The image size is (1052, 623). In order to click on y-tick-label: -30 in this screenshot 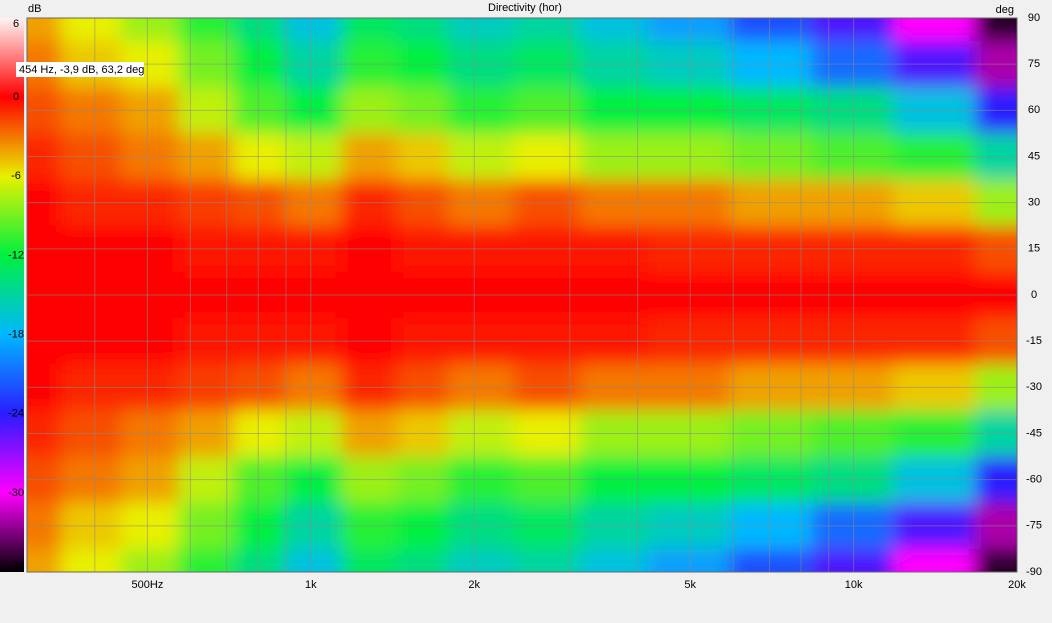, I will do `click(1034, 387)`.